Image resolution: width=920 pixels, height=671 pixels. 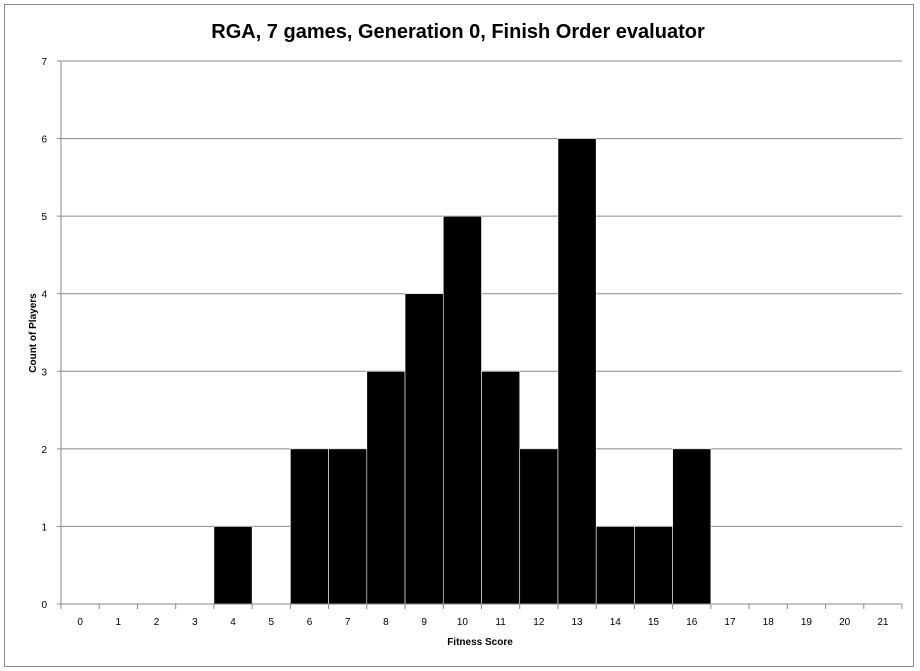 What do you see at coordinates (119, 622) in the screenshot?
I see `x-tick-label: 1` at bounding box center [119, 622].